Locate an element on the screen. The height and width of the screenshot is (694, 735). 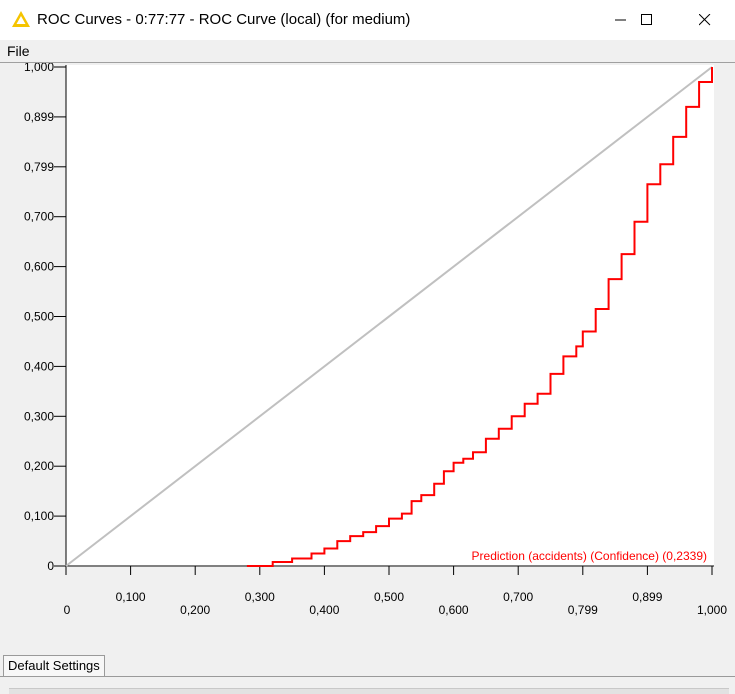
x-tick-label: 0 is located at coordinates (67, 610).